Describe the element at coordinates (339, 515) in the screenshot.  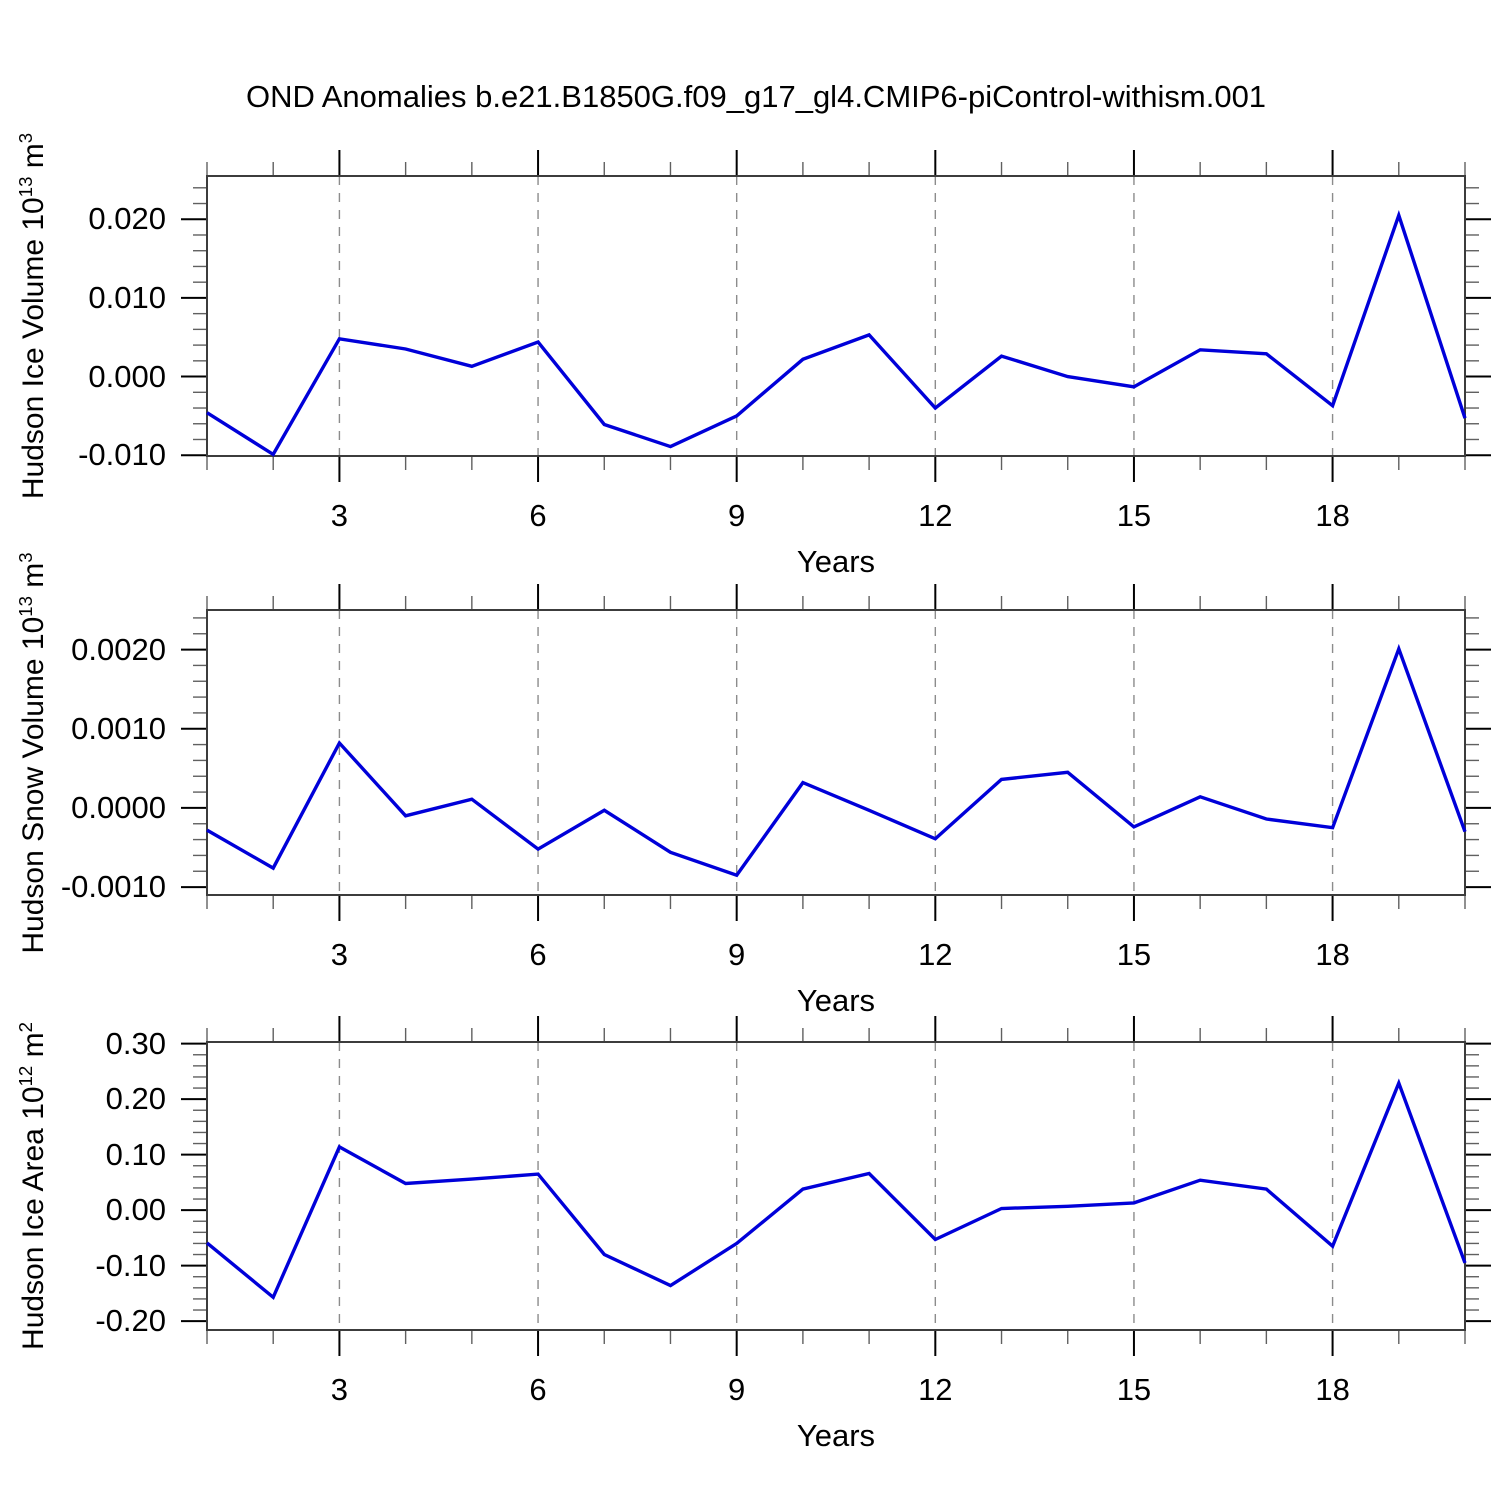
I see `chart1-x-tick-label: 3` at that location.